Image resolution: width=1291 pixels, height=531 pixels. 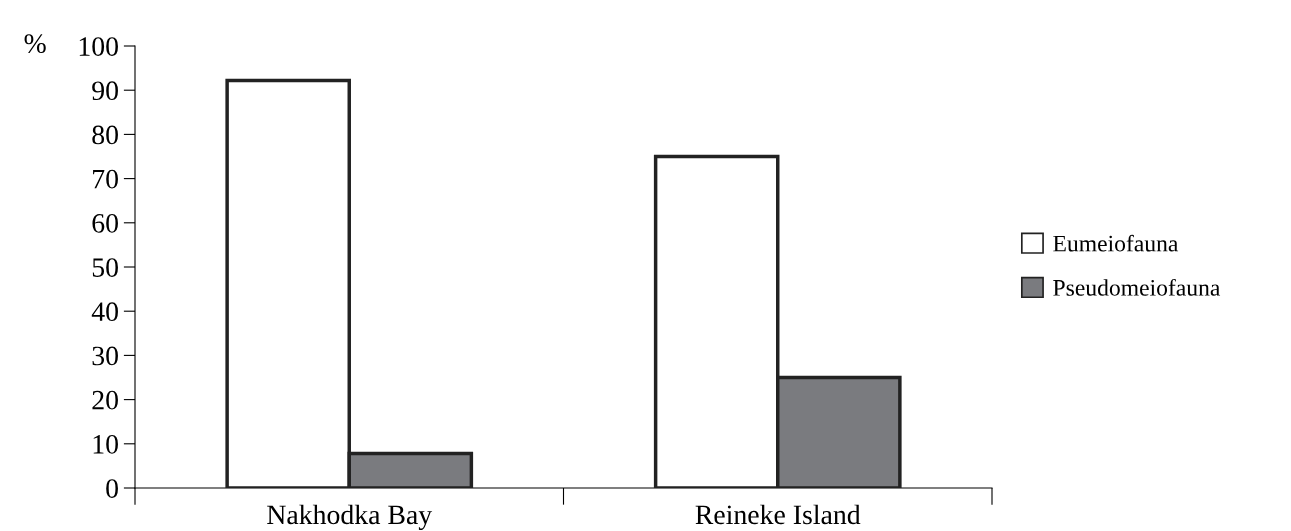 What do you see at coordinates (105, 356) in the screenshot?
I see `y-tick-label: 30` at bounding box center [105, 356].